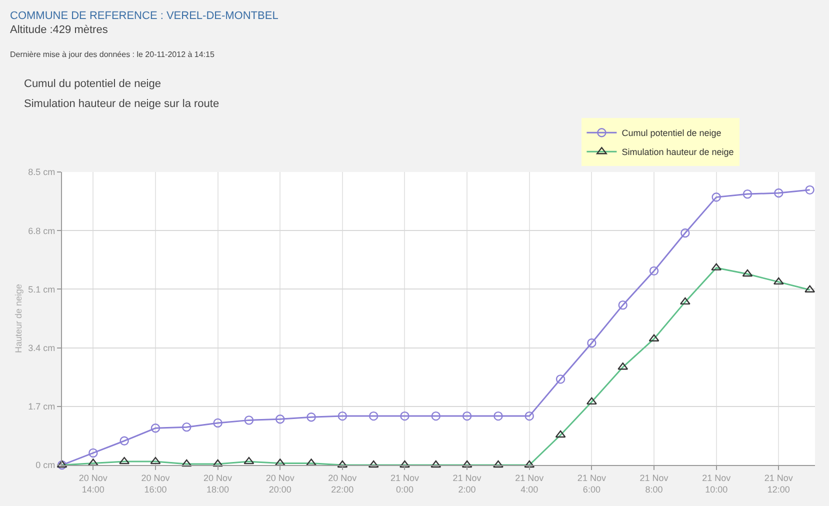 This screenshot has height=506, width=829. I want to click on legend-label: Simulation hauteur de neige, so click(678, 152).